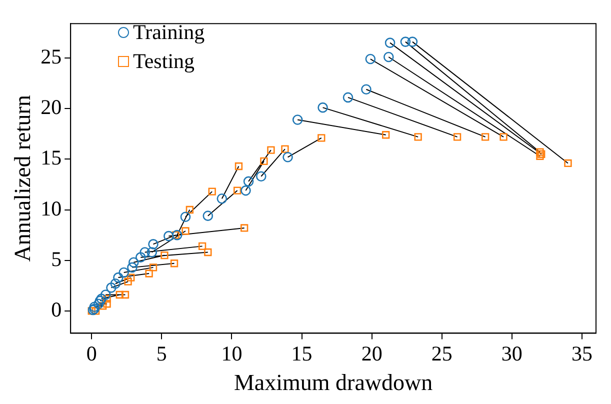  What do you see at coordinates (581, 353) in the screenshot?
I see `x-tick-label: 35` at bounding box center [581, 353].